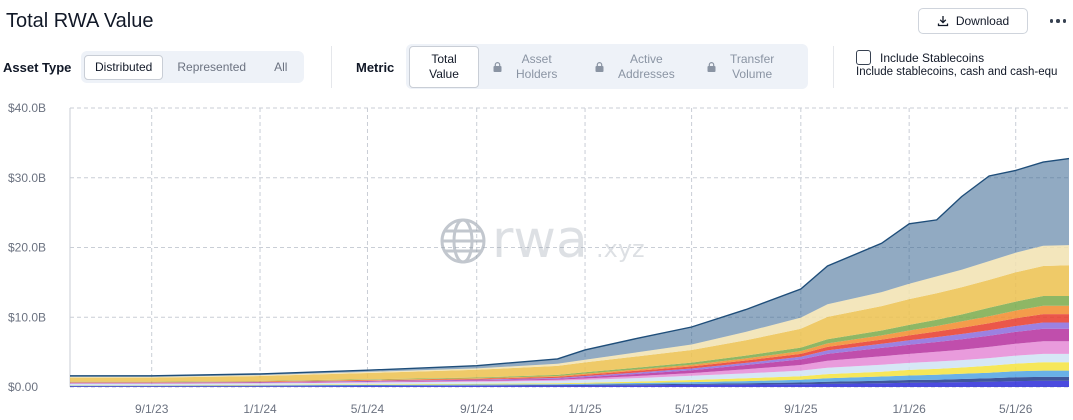 This screenshot has height=420, width=1073. Describe the element at coordinates (27, 248) in the screenshot. I see `y-tick-label: $20.0B` at that location.